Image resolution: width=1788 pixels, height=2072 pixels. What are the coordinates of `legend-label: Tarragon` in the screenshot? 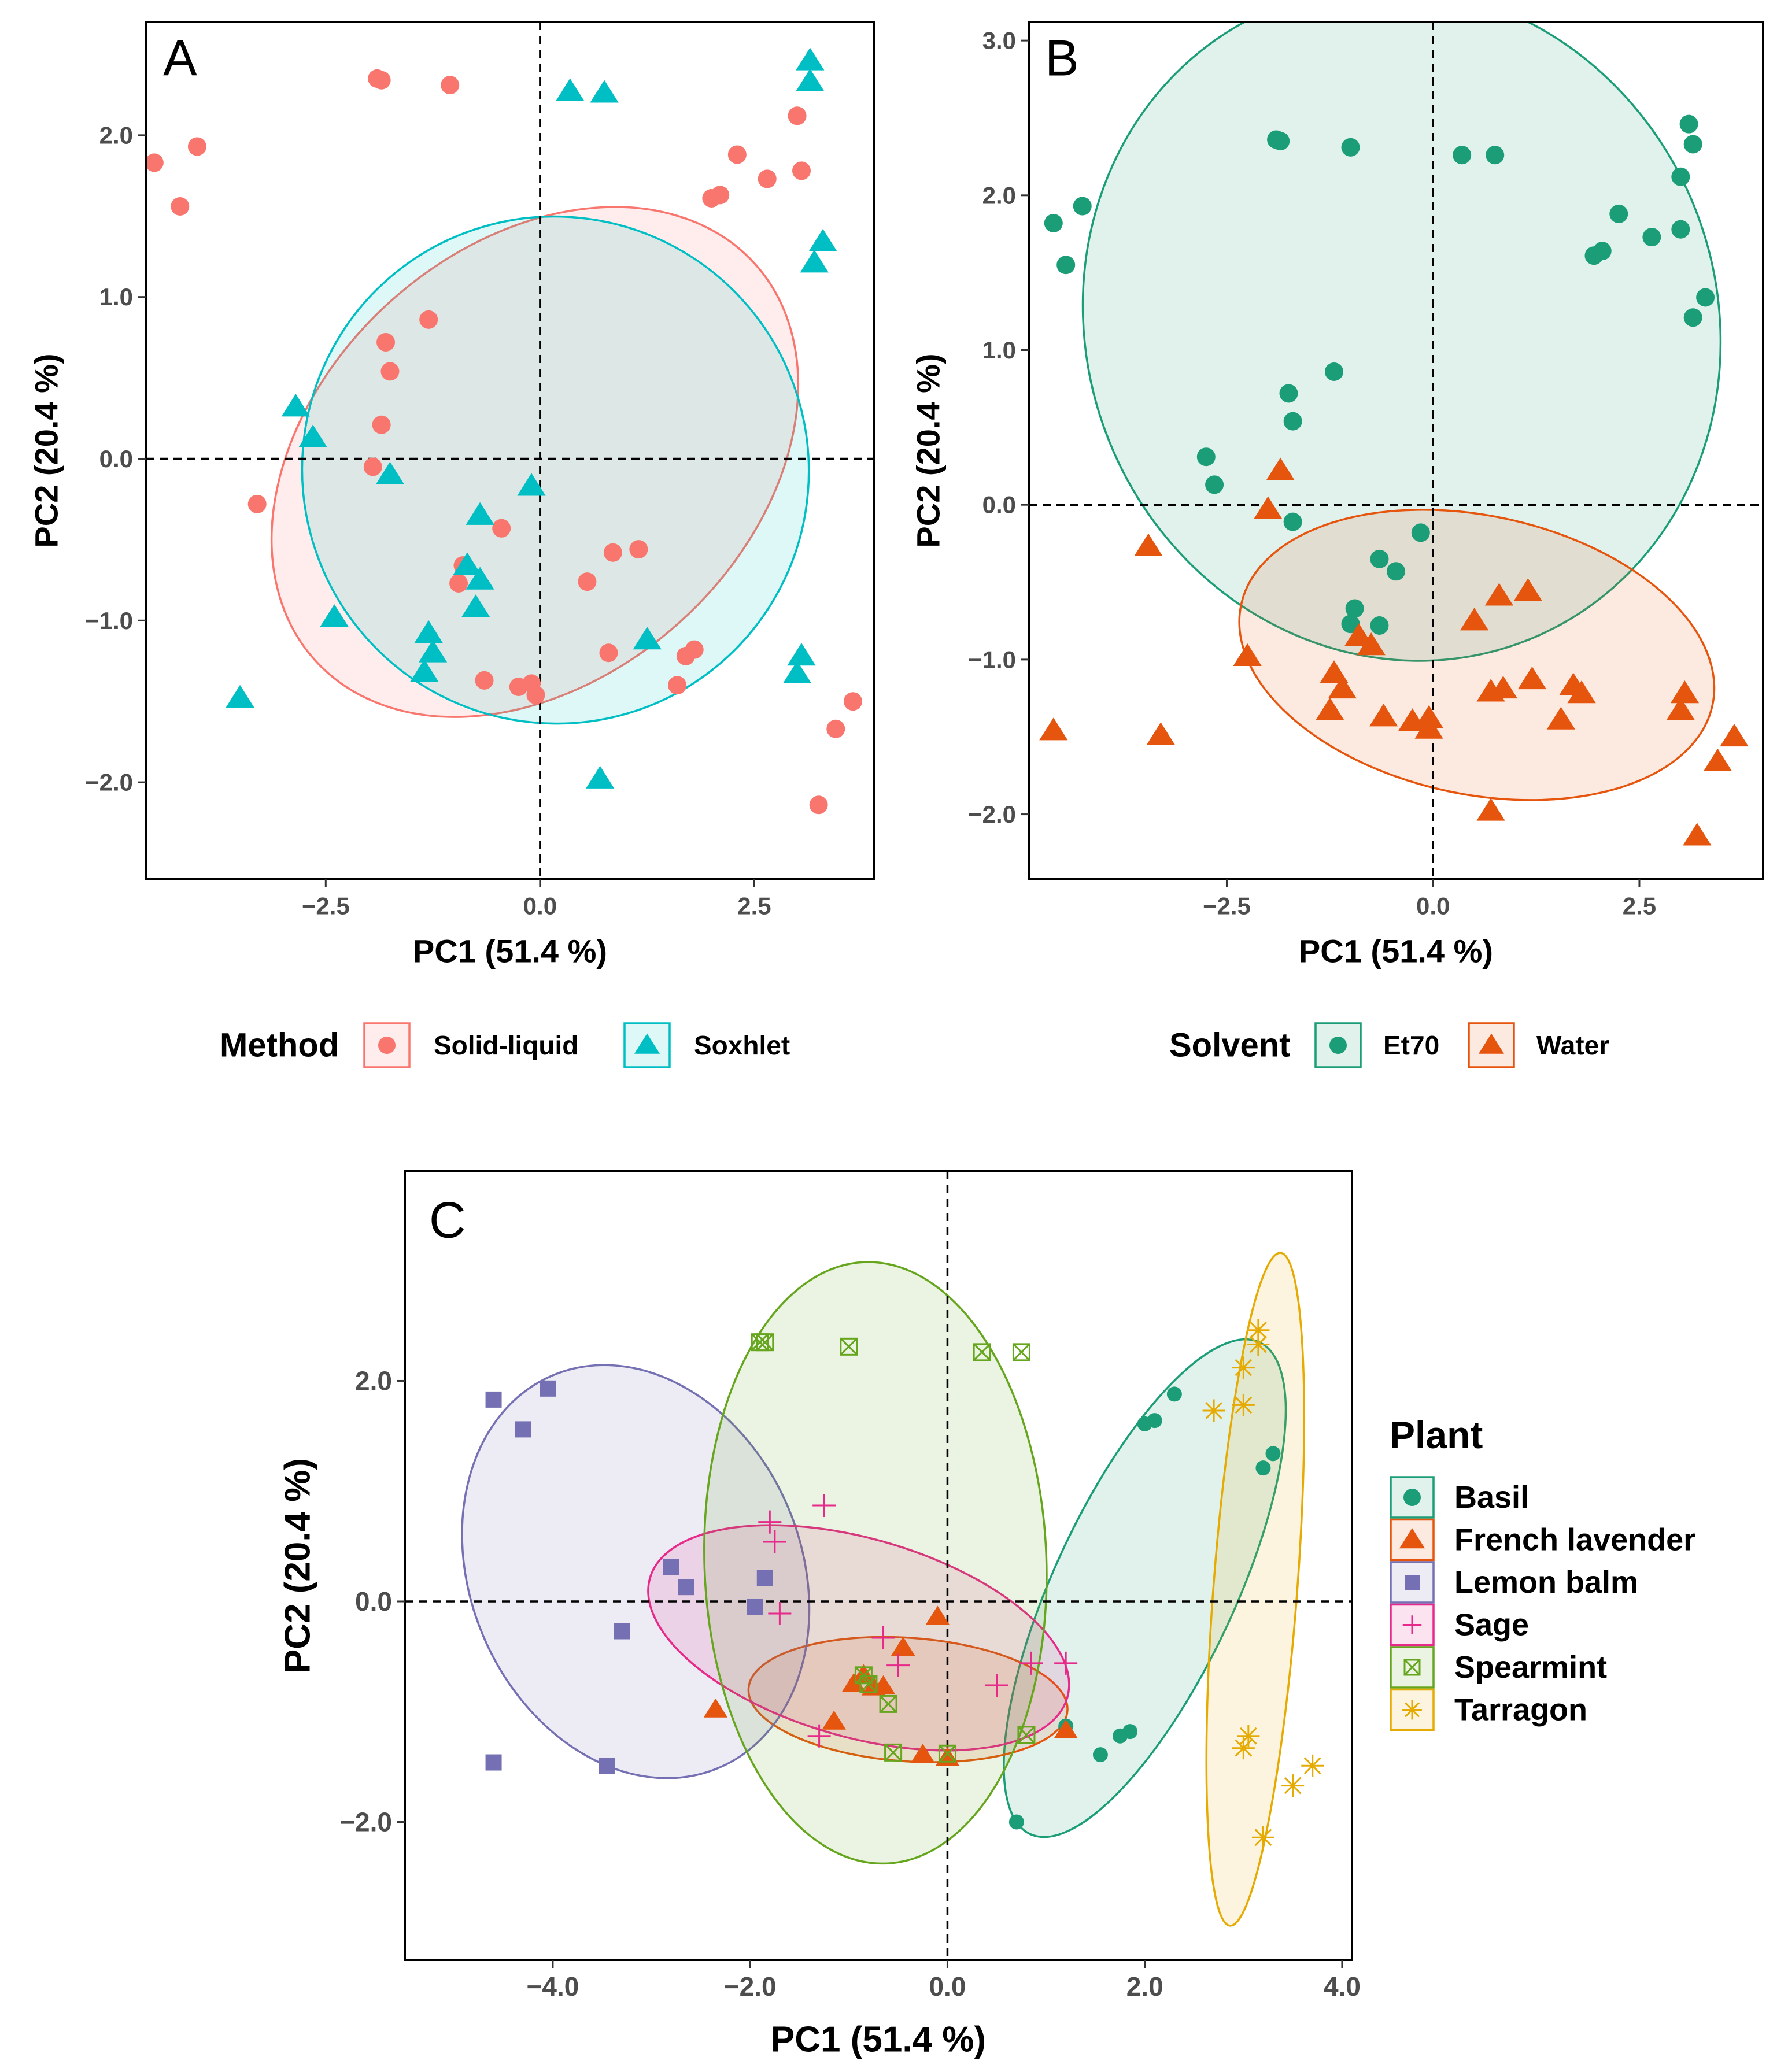 It's located at (1520, 1710).